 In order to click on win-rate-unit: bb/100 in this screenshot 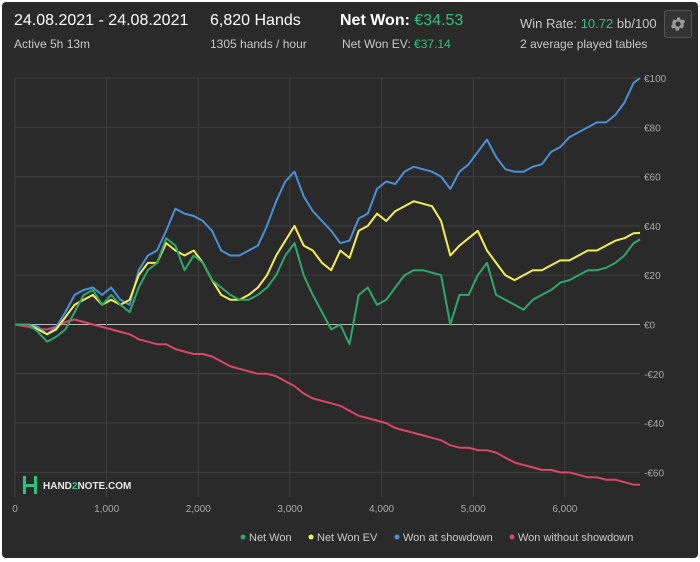, I will do `click(636, 23)`.